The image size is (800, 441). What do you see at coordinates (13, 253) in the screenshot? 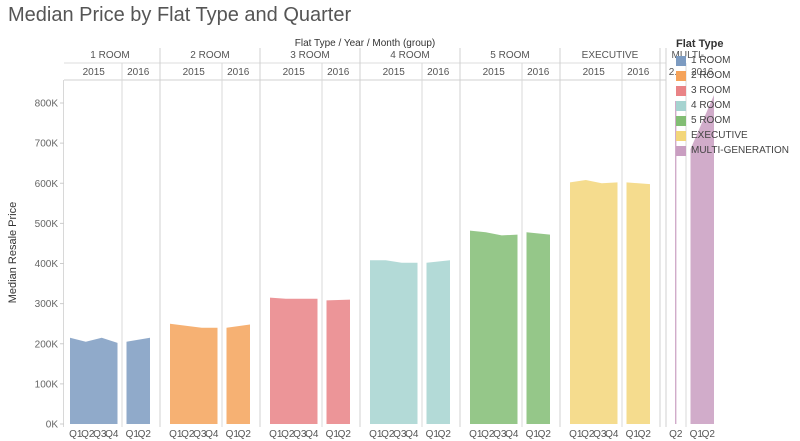
I see `y-axis-title: Median Resale Price` at bounding box center [13, 253].